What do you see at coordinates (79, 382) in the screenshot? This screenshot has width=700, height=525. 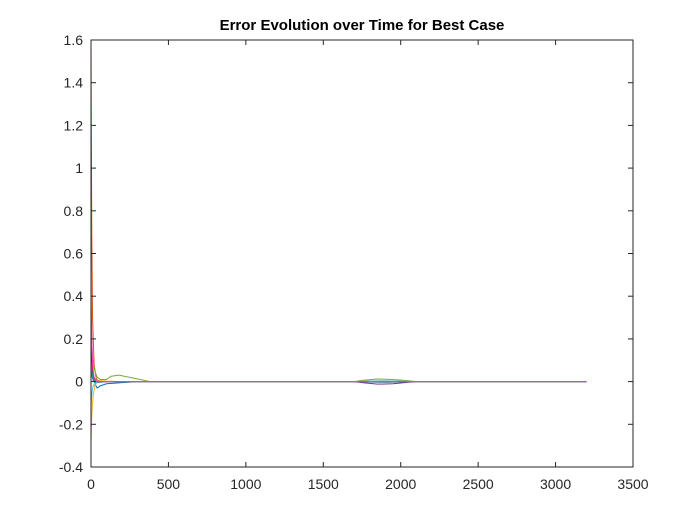 I see `y-tick-label: 0` at bounding box center [79, 382].